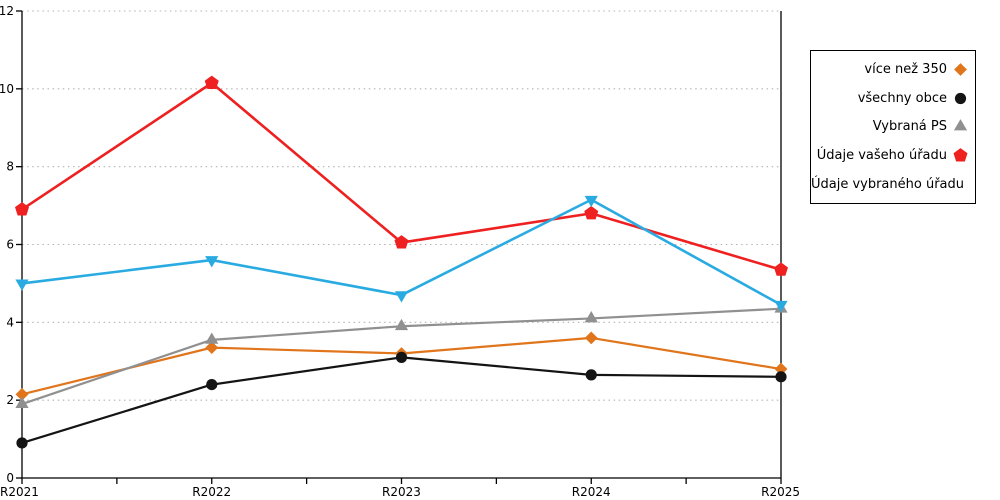  What do you see at coordinates (591, 492) in the screenshot?
I see `x-tick-label: R2024` at bounding box center [591, 492].